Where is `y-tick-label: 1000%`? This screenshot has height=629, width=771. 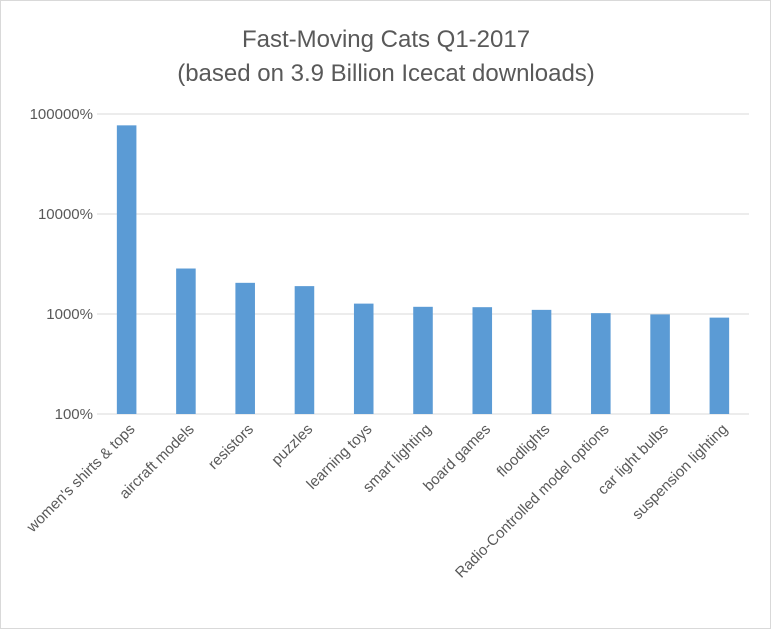 y-tick-label: 1000% is located at coordinates (69, 314).